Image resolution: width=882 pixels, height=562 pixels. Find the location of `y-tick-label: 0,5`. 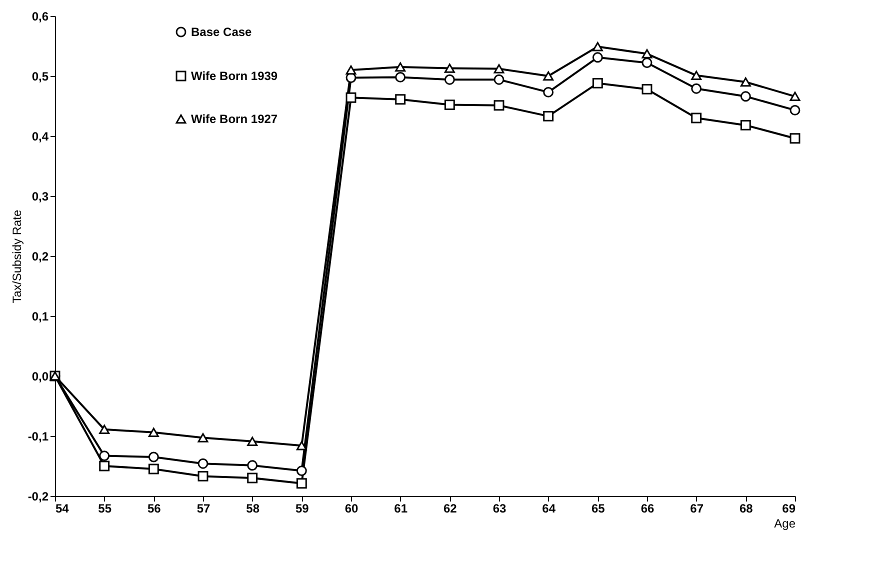

y-tick-label: 0,5 is located at coordinates (40, 77).